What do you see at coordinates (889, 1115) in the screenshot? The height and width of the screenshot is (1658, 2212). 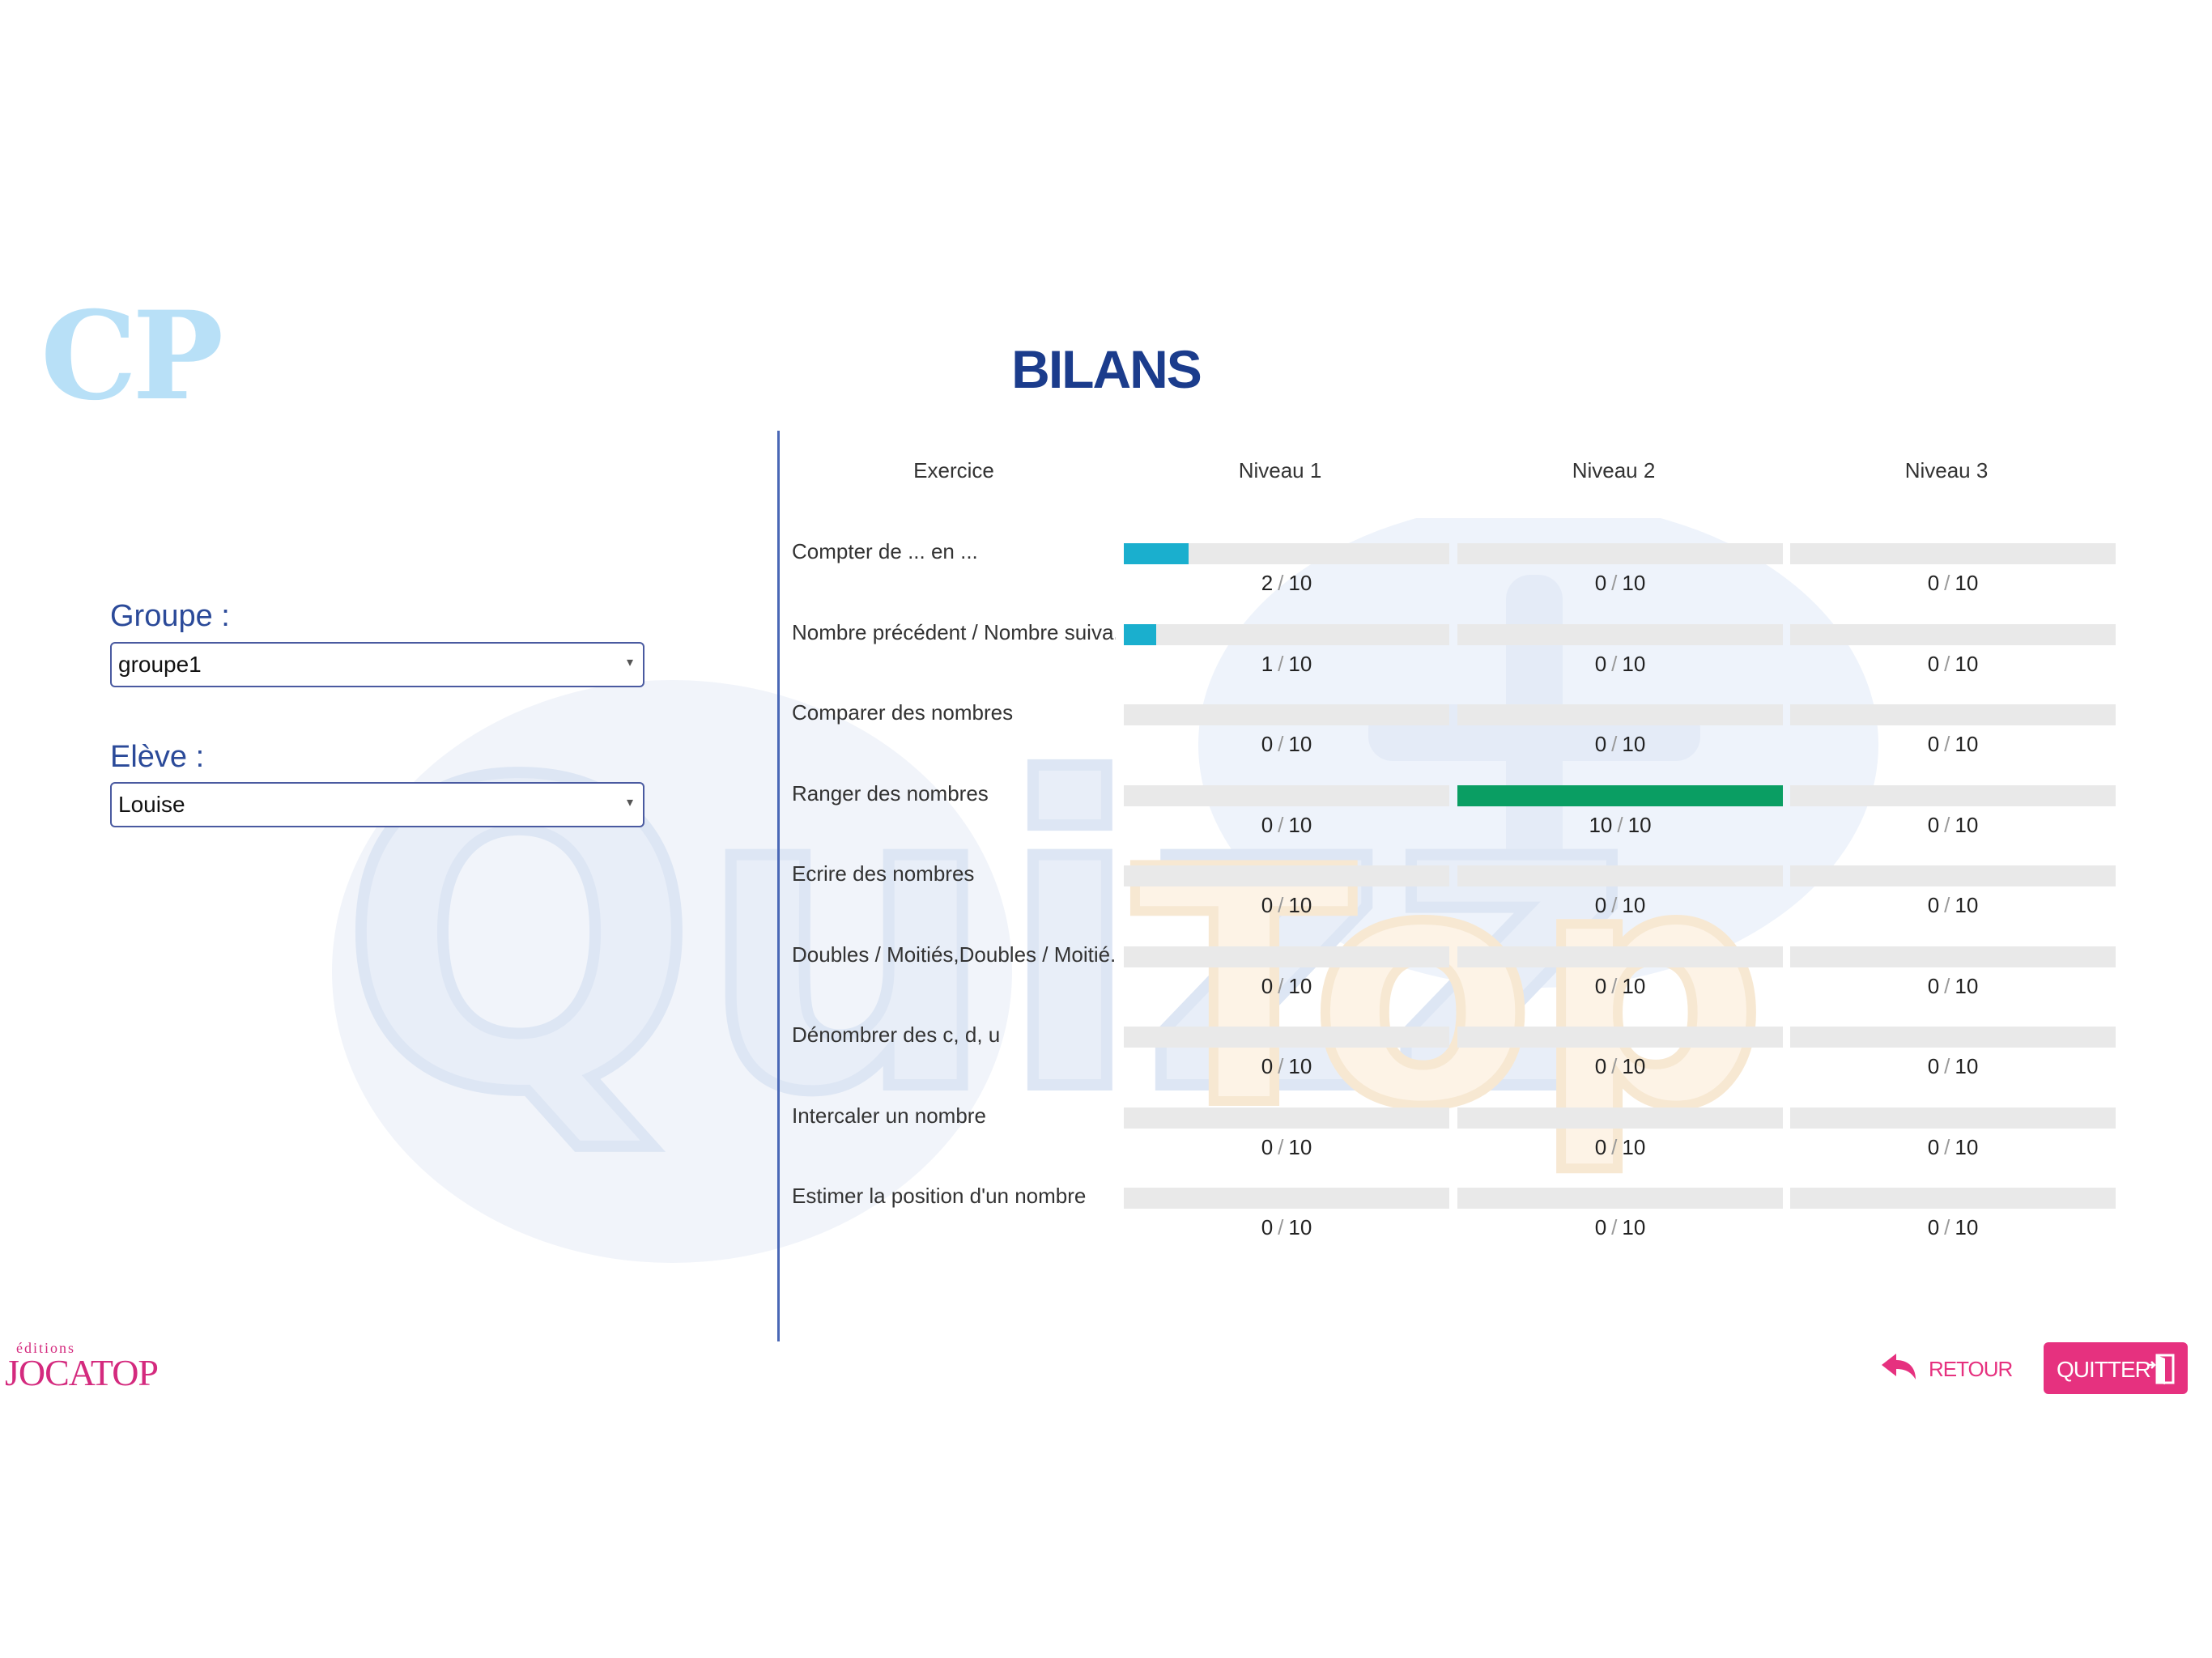 I see `exercise-label: Intercaler un nombre` at bounding box center [889, 1115].